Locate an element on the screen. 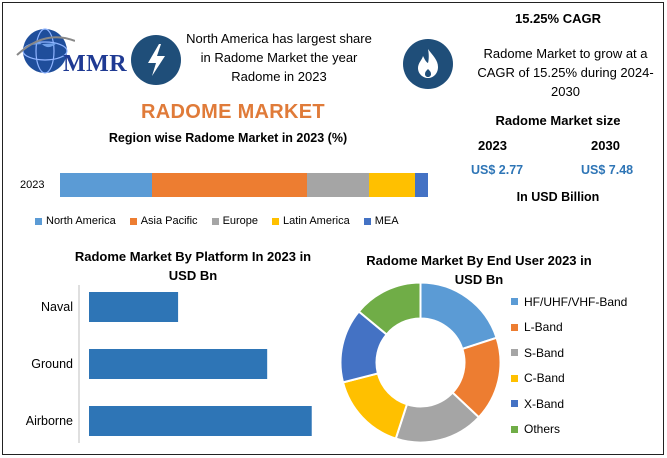 The image size is (667, 458). region-bar-segment-north-america is located at coordinates (106, 185).